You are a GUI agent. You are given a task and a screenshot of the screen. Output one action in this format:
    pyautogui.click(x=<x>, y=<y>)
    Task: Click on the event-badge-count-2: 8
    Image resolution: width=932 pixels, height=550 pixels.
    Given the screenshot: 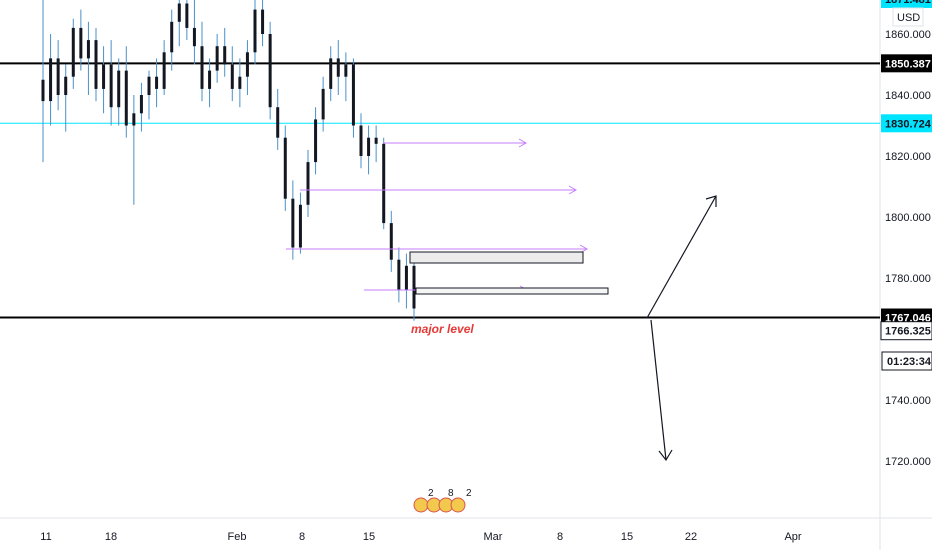 What is the action you would take?
    pyautogui.click(x=451, y=493)
    